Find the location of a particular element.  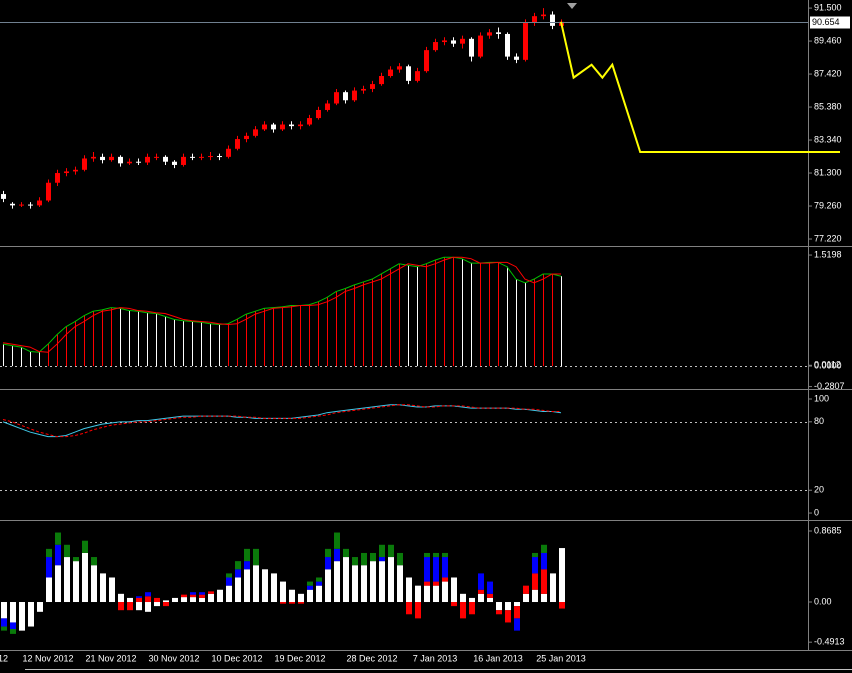

y-tick-label: 0.0000 is located at coordinates (828, 365).